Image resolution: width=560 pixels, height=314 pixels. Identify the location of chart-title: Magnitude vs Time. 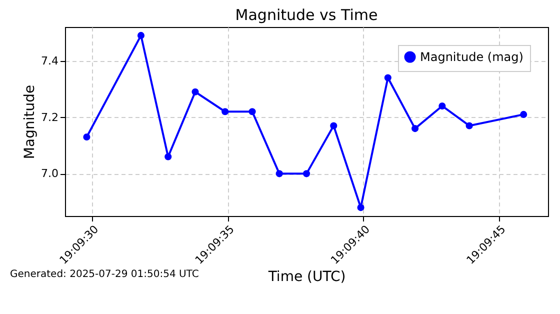
(306, 15).